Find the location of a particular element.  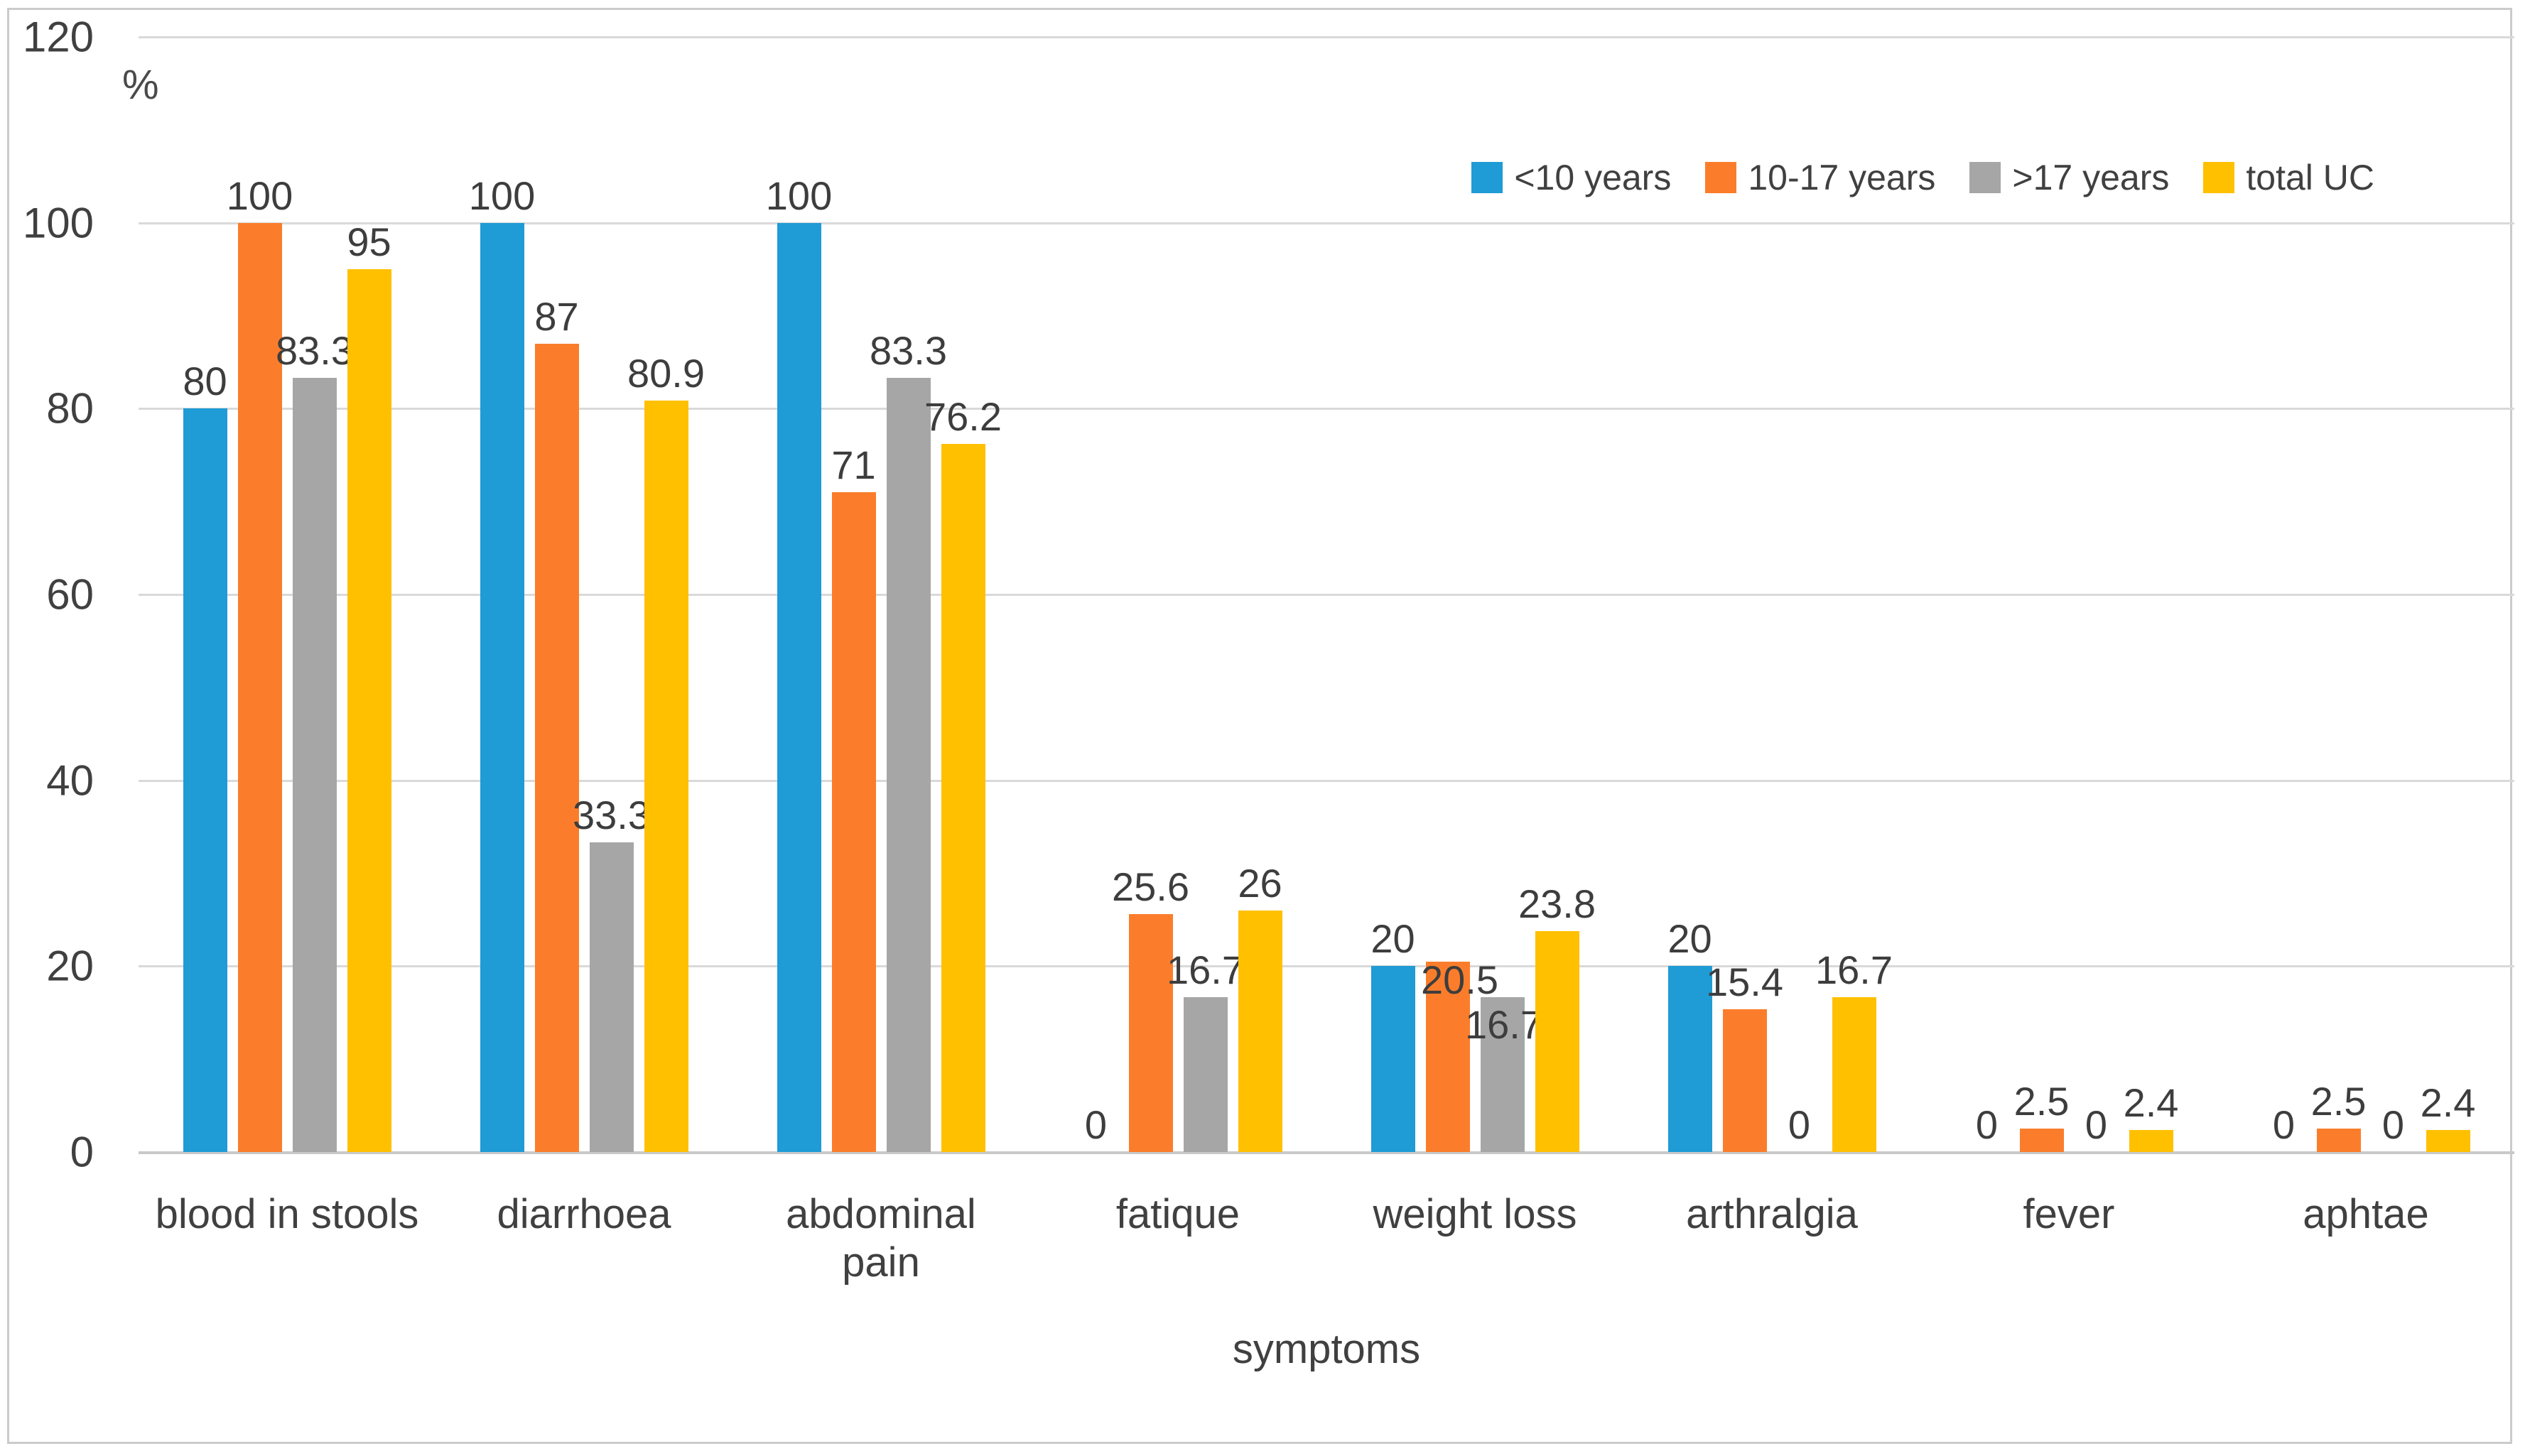

bar-total-uc-fatique is located at coordinates (1260, 1031).